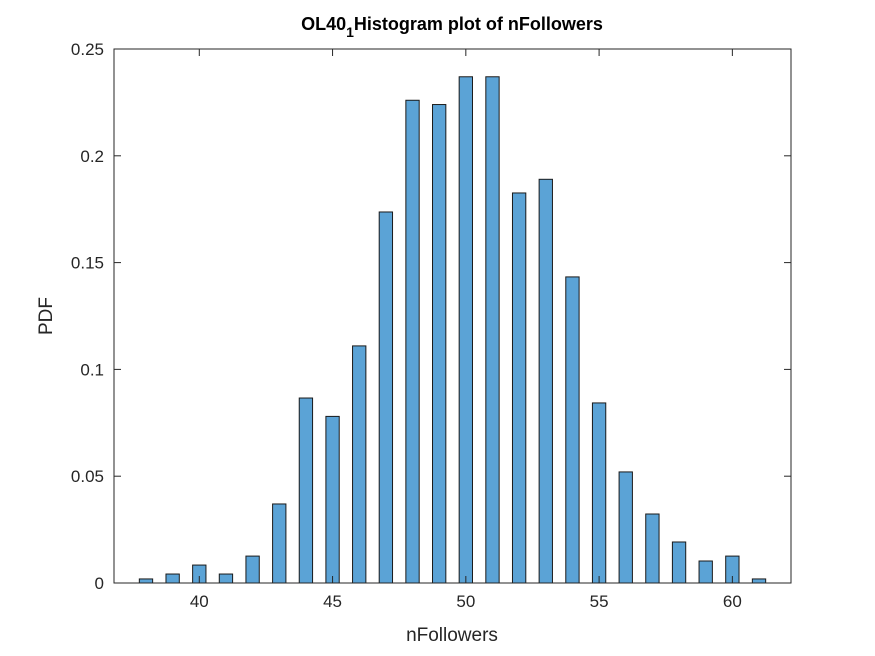 This screenshot has height=656, width=875. What do you see at coordinates (87, 476) in the screenshot?
I see `y-tick-label: 0.05` at bounding box center [87, 476].